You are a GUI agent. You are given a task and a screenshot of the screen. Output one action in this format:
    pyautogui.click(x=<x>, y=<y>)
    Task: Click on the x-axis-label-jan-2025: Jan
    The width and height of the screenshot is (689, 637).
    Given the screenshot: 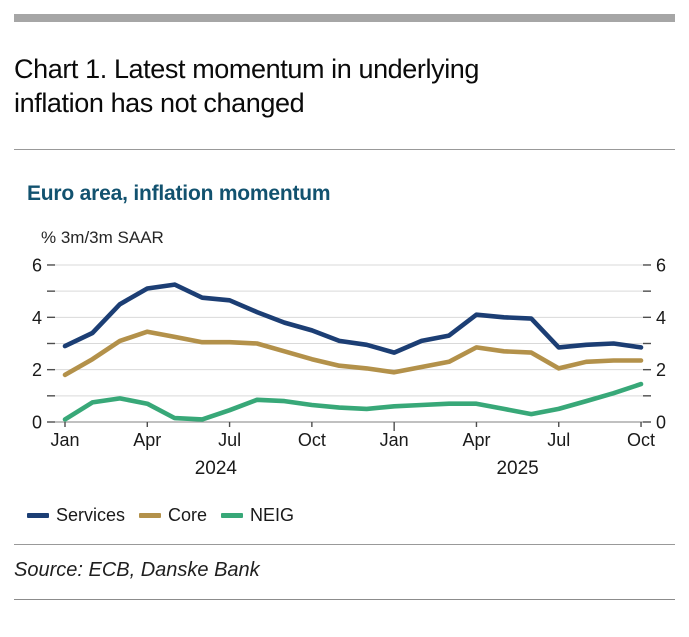 What is the action you would take?
    pyautogui.click(x=394, y=440)
    